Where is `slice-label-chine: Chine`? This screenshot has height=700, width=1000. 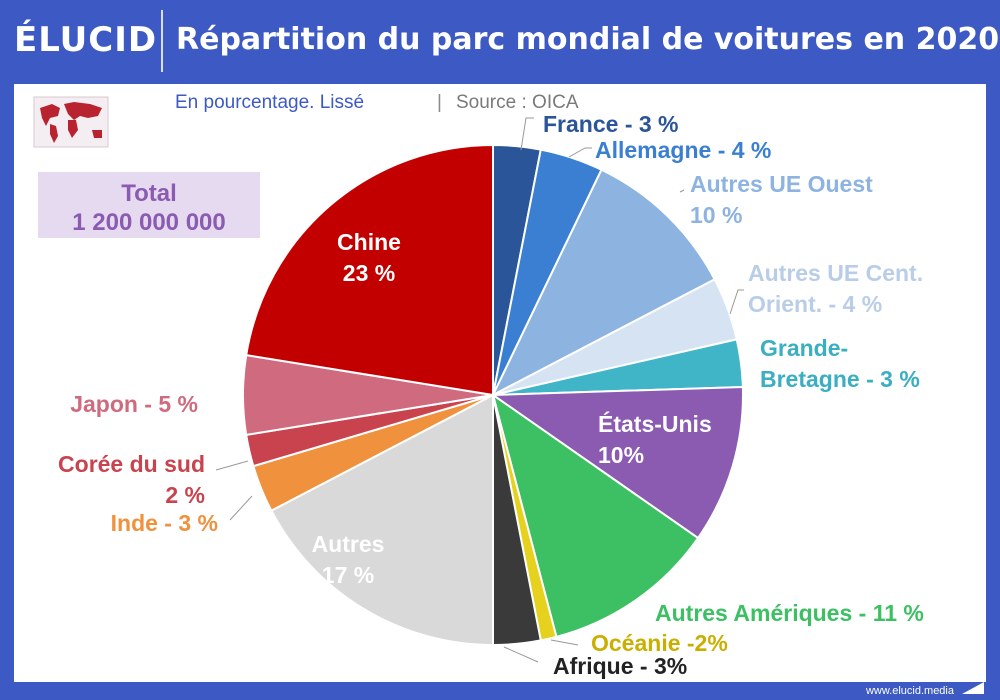
slice-label-chine: Chine is located at coordinates (369, 242).